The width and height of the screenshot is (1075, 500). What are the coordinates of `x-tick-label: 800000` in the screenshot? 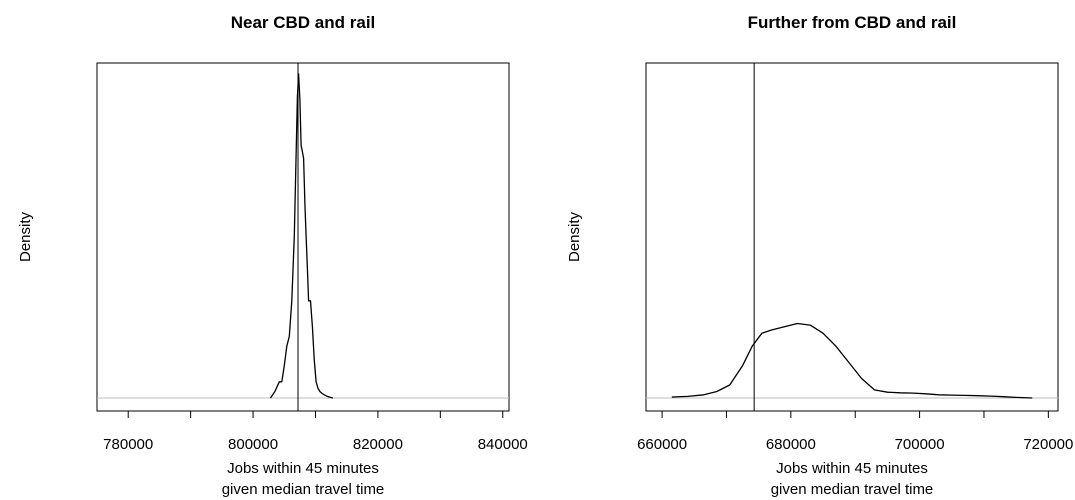 It's located at (253, 444).